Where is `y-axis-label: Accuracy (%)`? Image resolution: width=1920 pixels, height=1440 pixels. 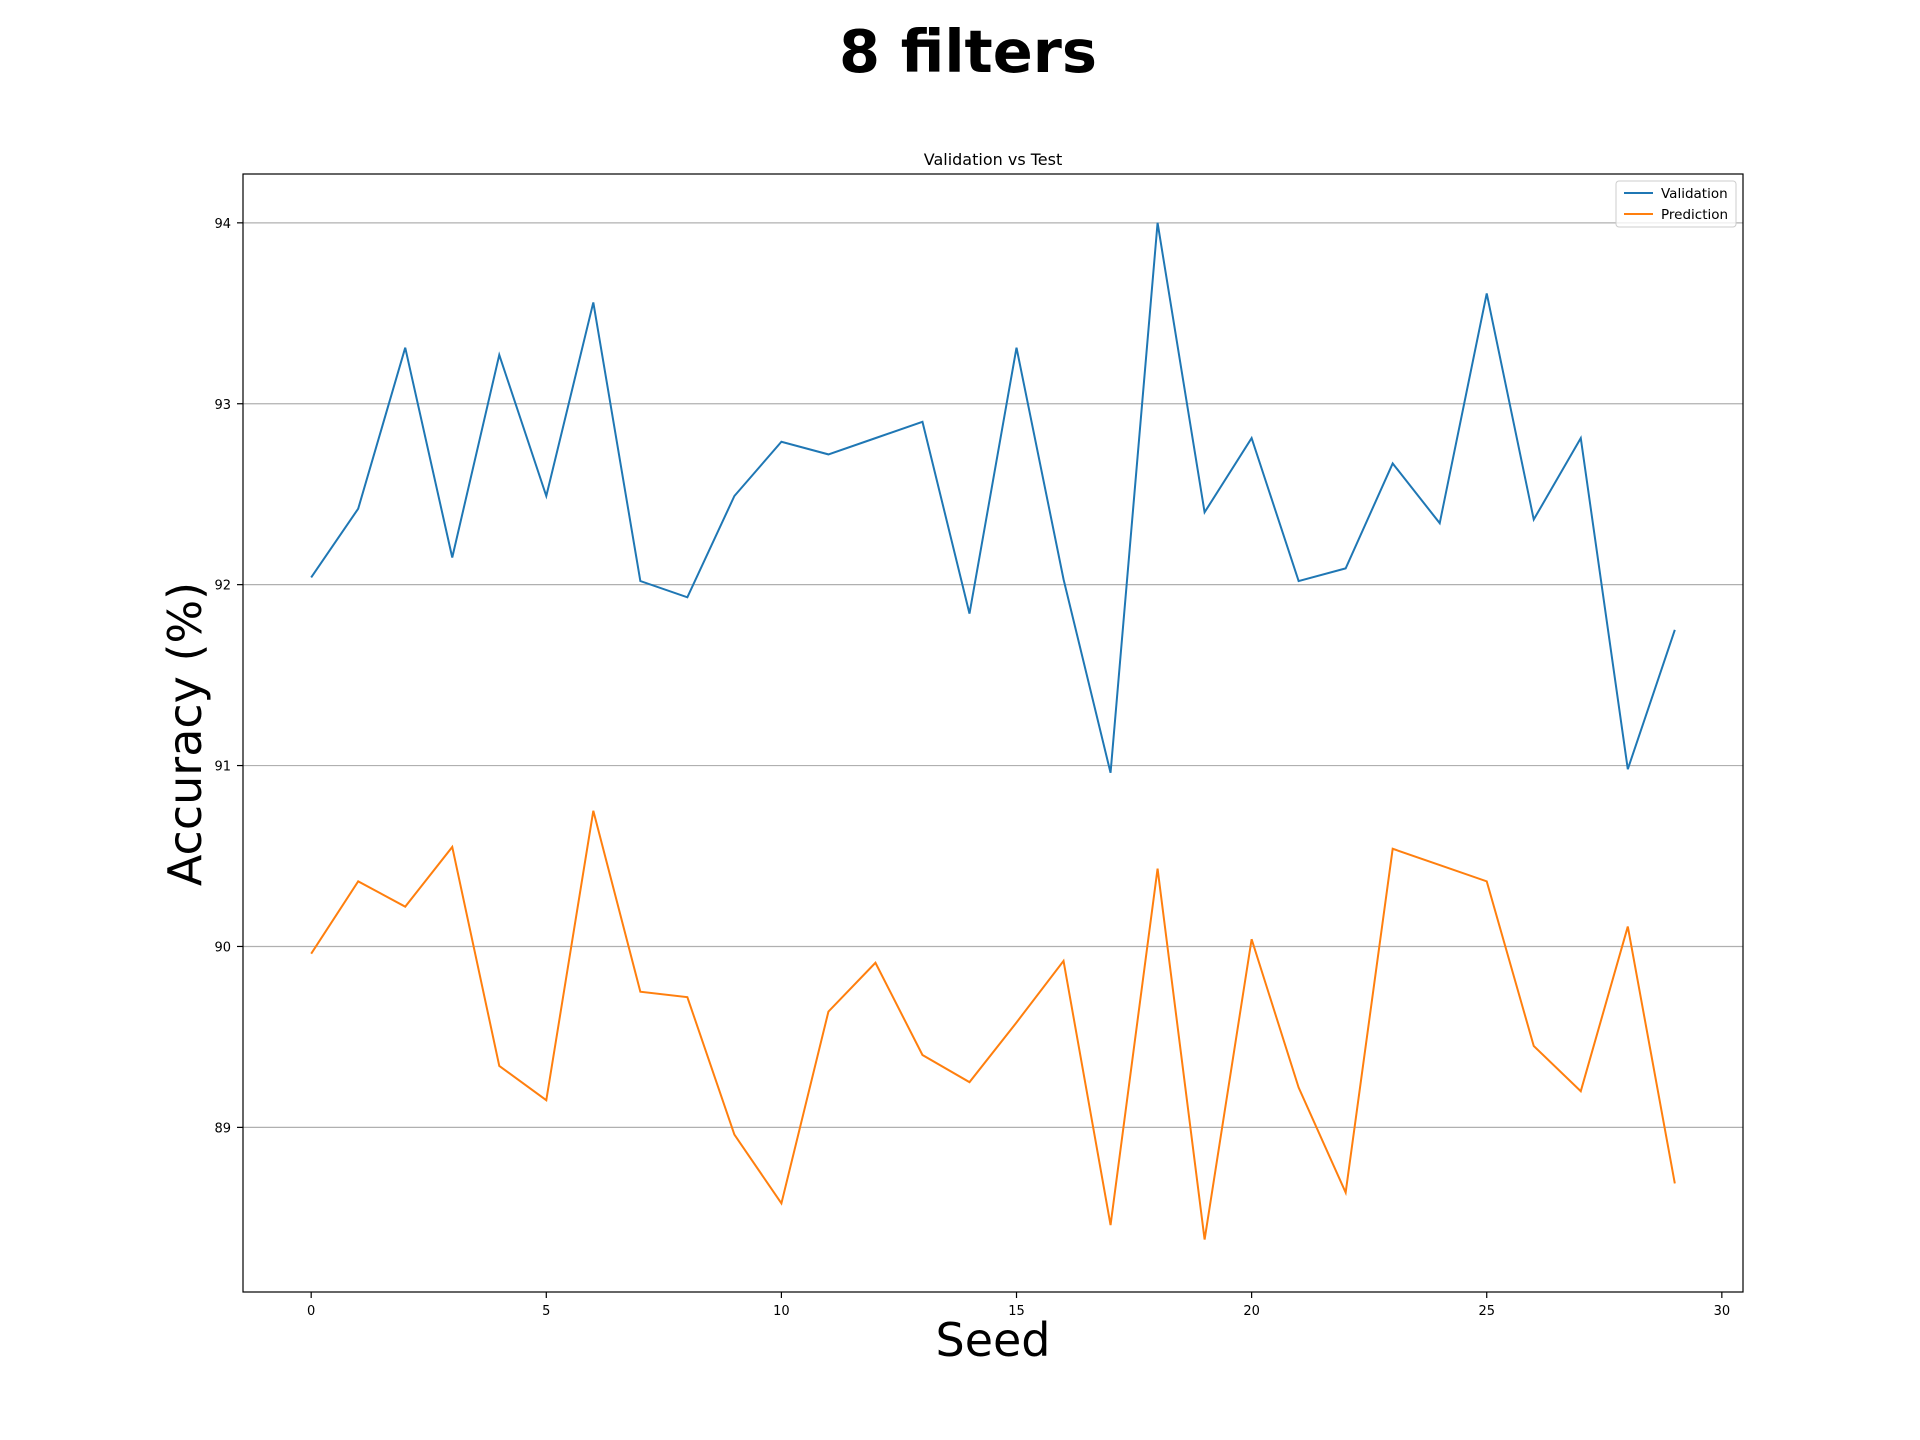
y-axis-label: Accuracy (%) is located at coordinates (185, 734).